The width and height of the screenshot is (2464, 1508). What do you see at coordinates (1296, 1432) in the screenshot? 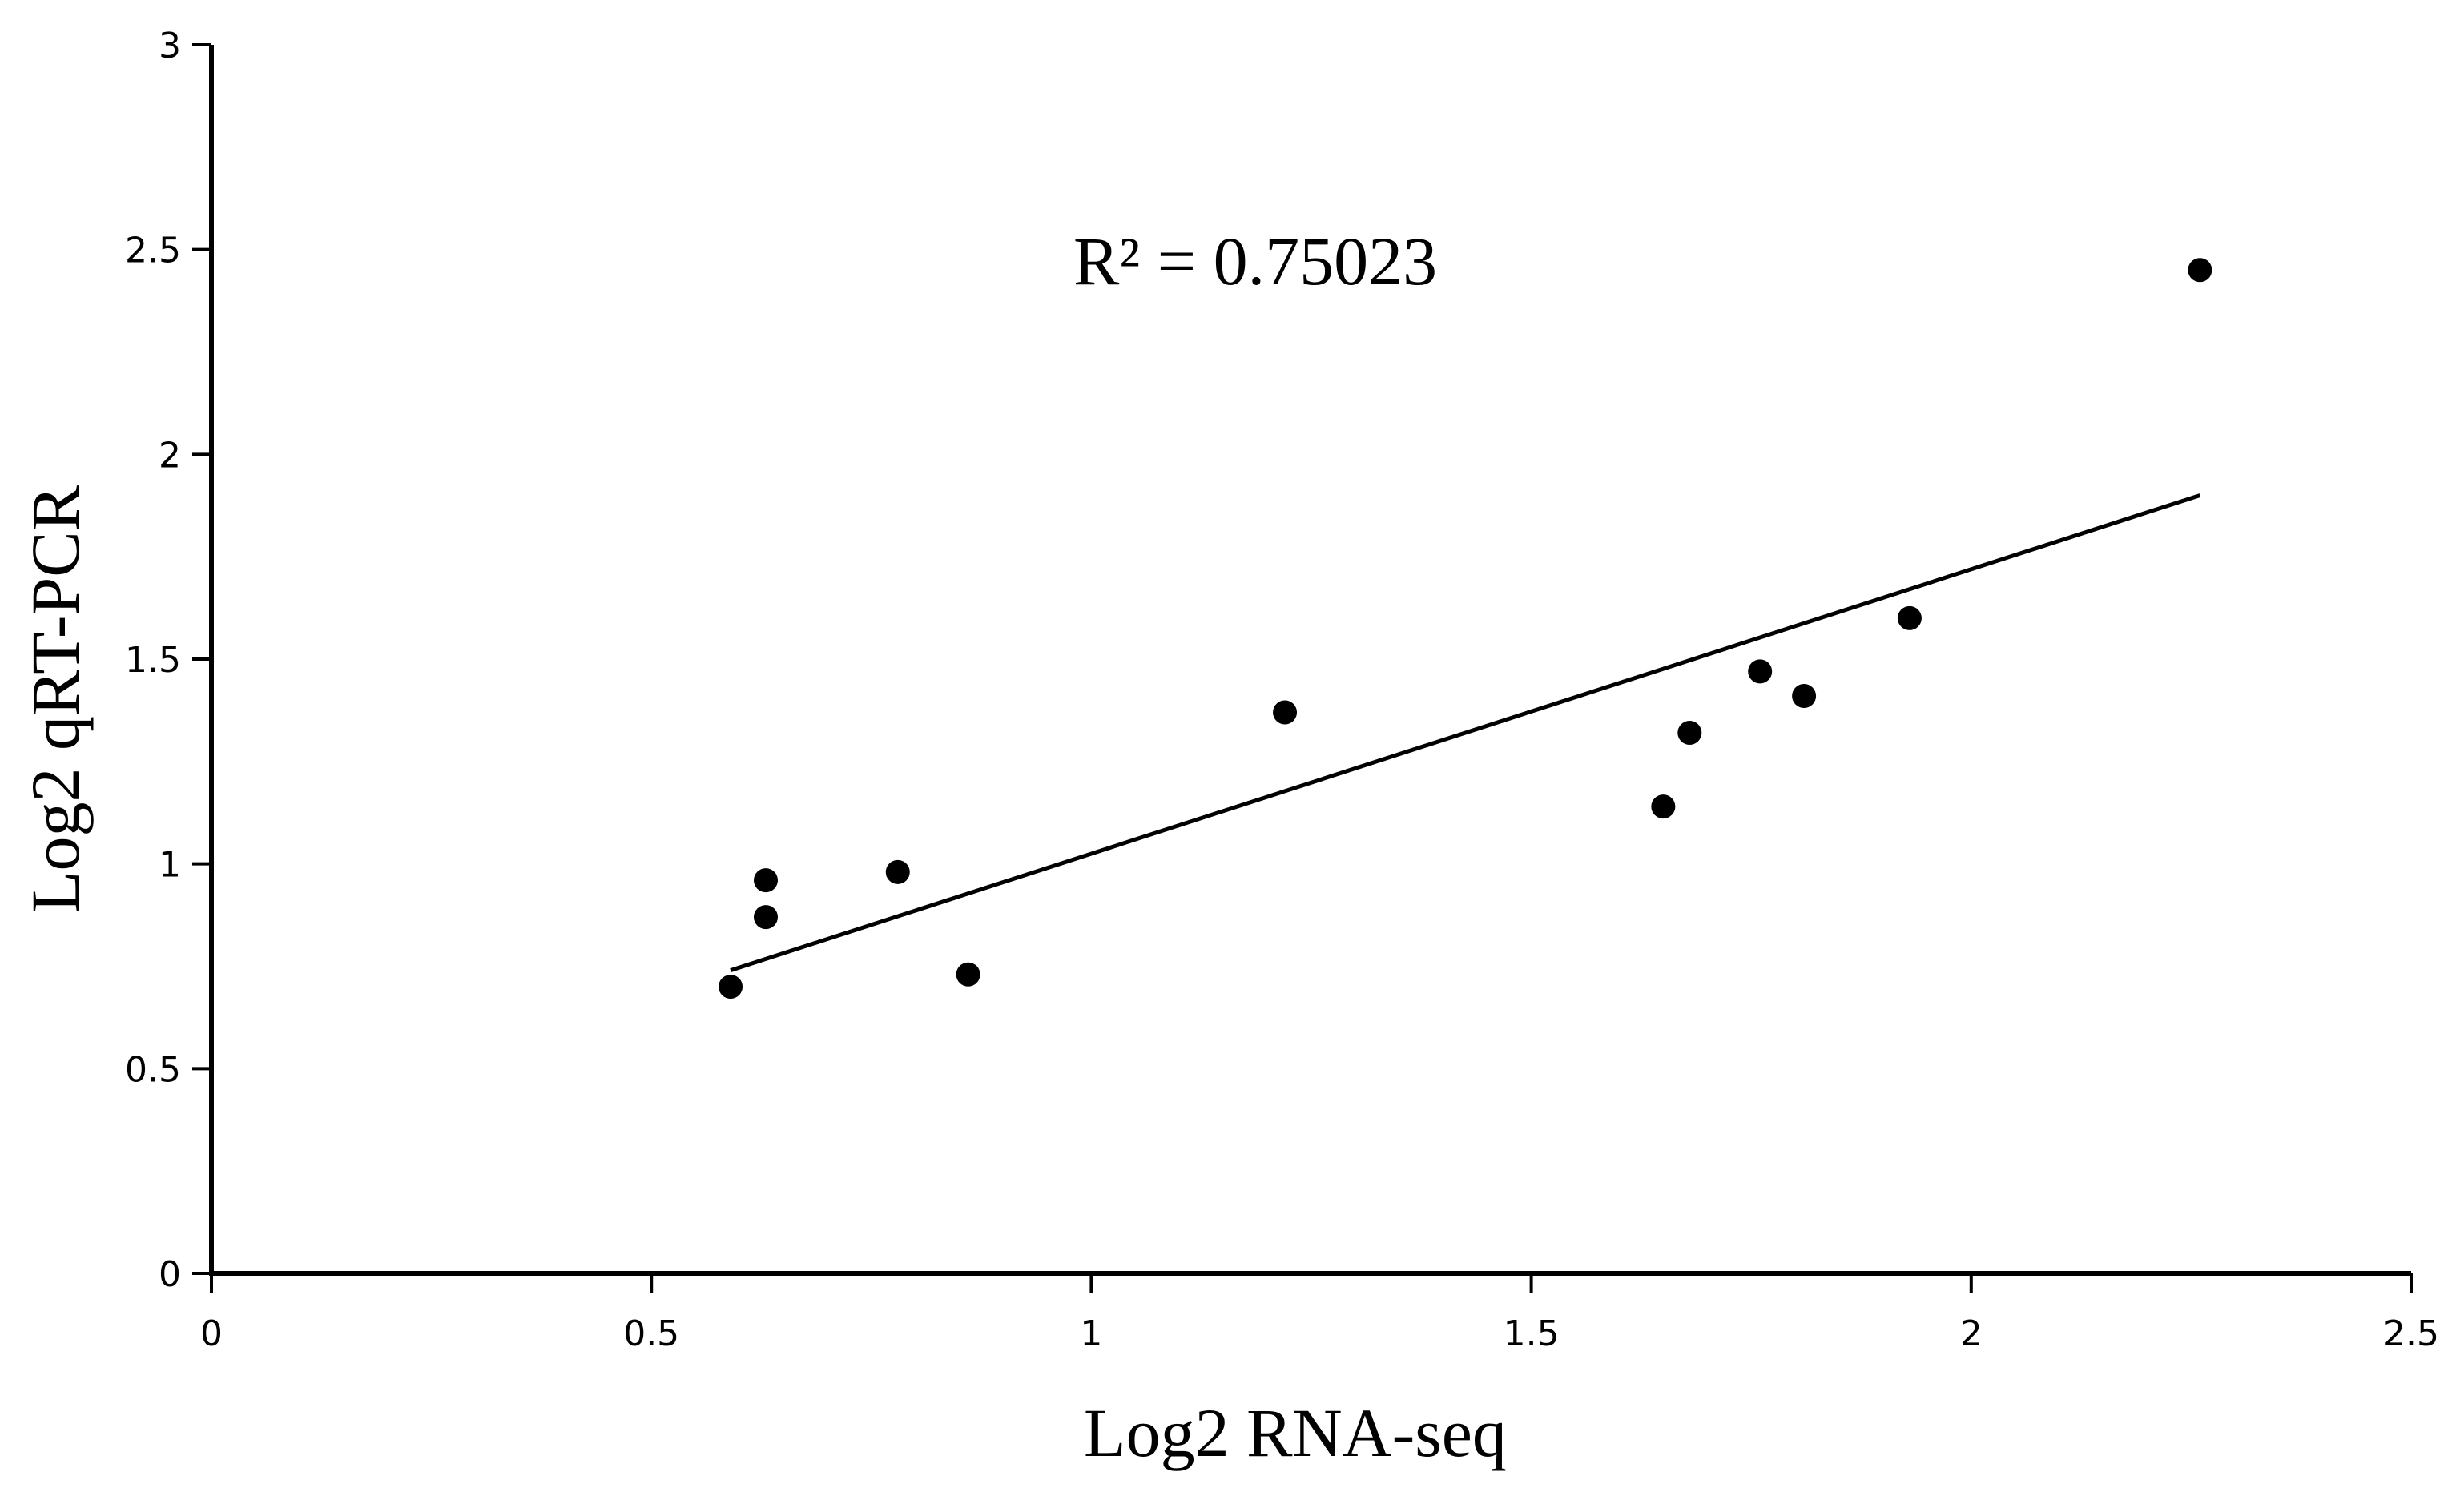
I see `x-axis-title: Log2 RNA-seq` at bounding box center [1296, 1432].